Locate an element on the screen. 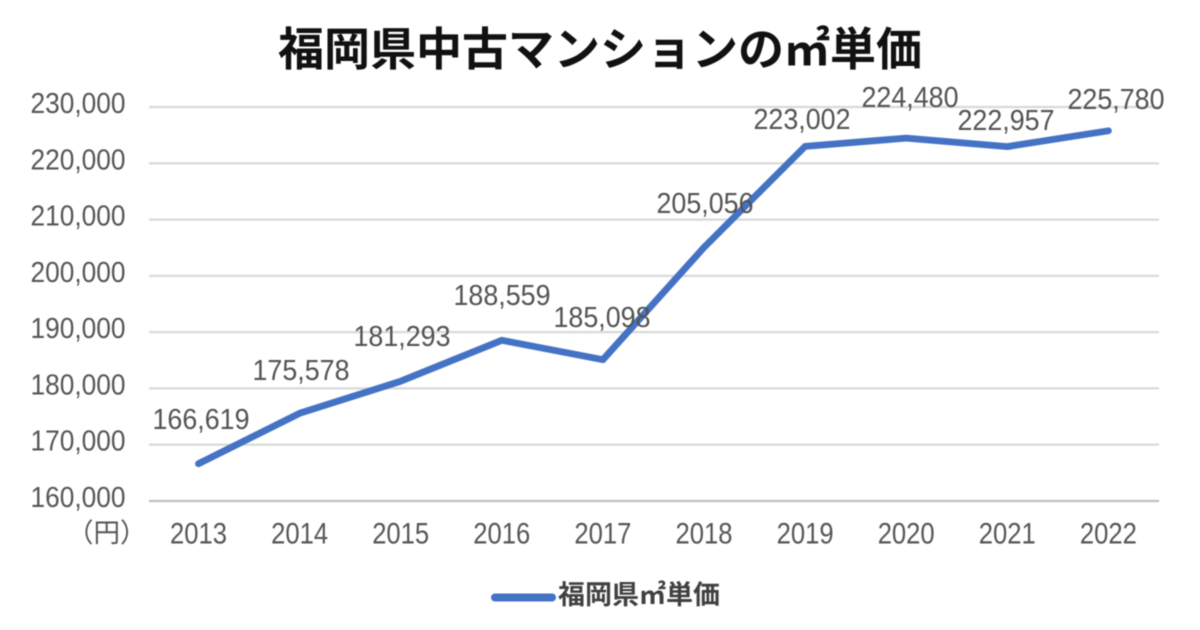 The width and height of the screenshot is (1200, 630). svg-text: 225,780 is located at coordinates (1116, 100).